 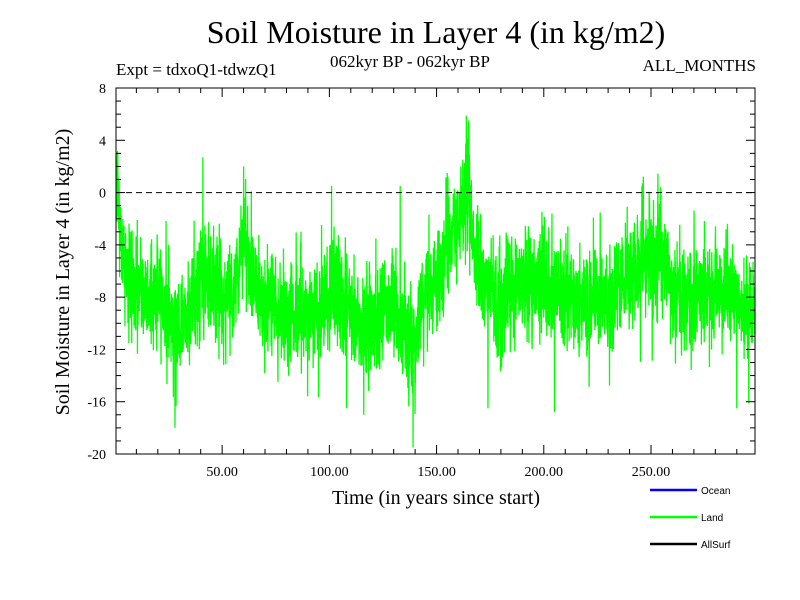 I want to click on legend-label-allsurf: AllSurf, so click(x=716, y=545).